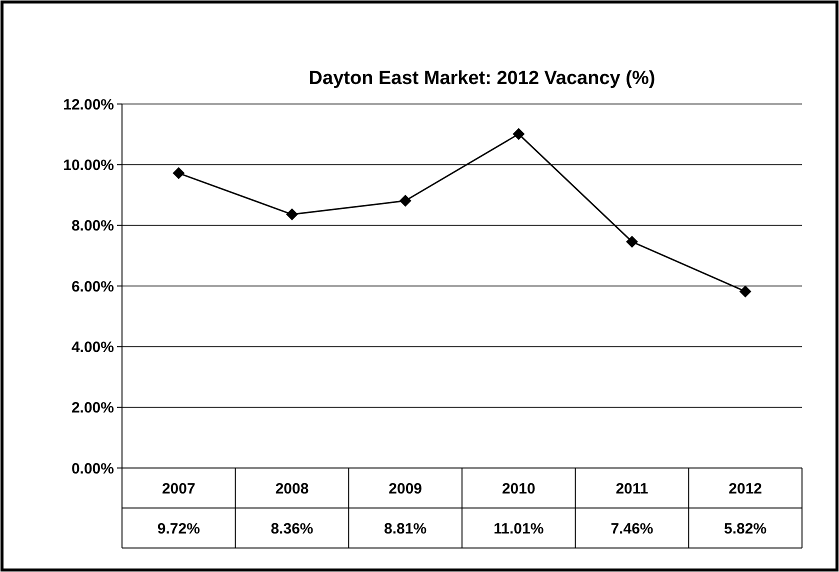 The height and width of the screenshot is (572, 839). Describe the element at coordinates (92, 347) in the screenshot. I see `y-tick-label: 4.00%` at that location.